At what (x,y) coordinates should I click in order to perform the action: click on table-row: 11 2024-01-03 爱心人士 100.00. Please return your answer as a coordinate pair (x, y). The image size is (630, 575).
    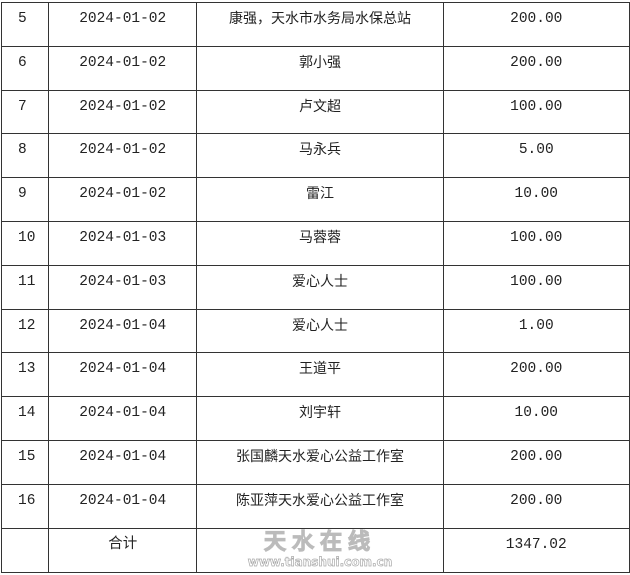
    Looking at the image, I should click on (315, 287).